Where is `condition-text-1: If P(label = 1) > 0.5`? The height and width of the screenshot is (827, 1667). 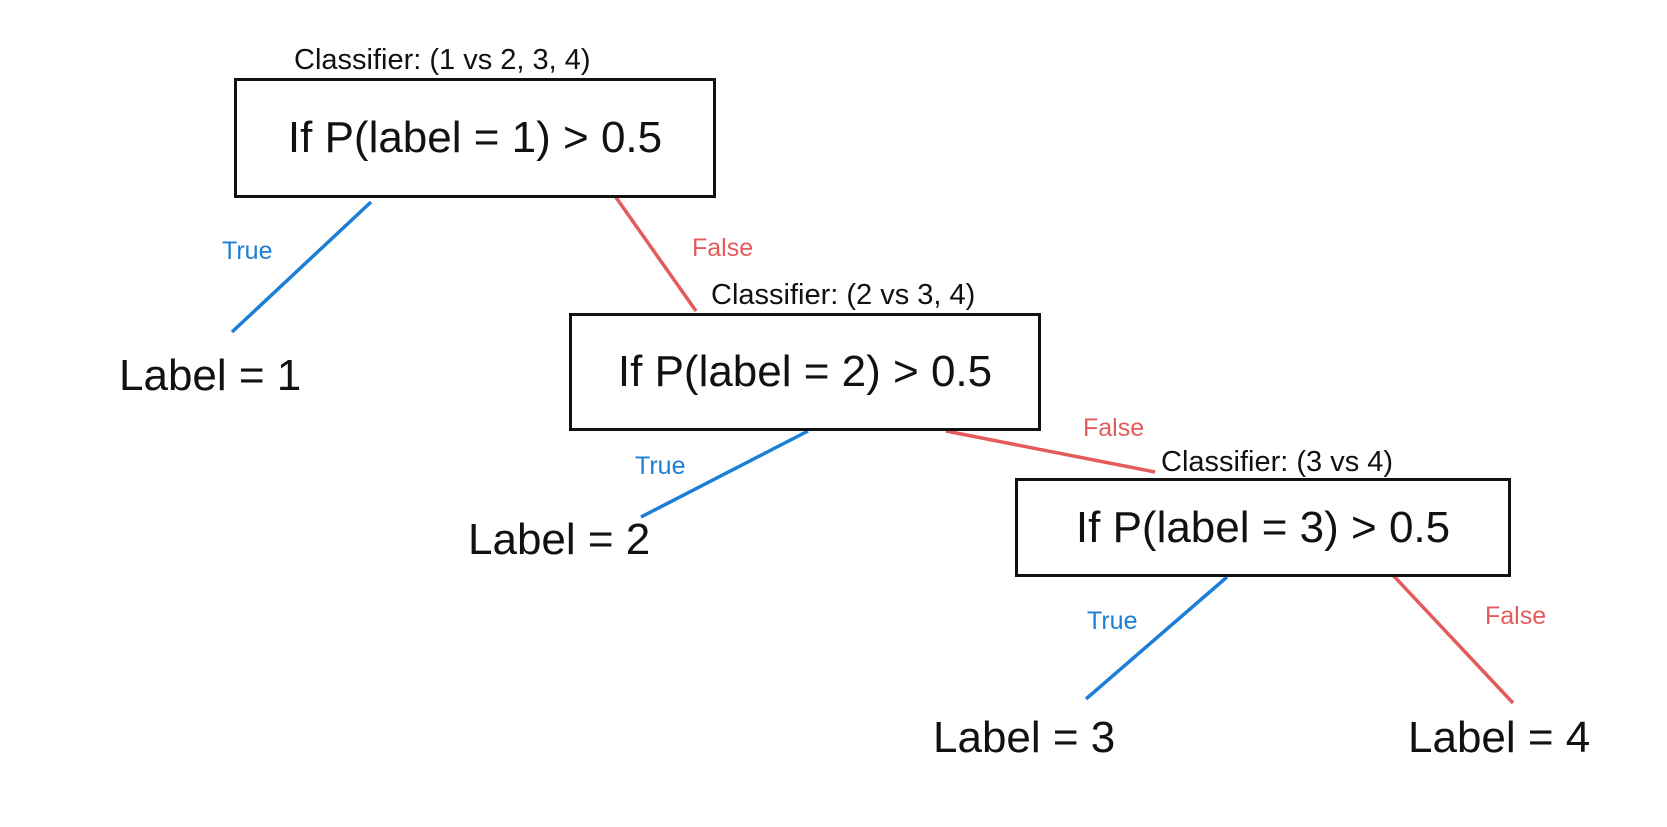
condition-text-1: If P(label = 1) > 0.5 is located at coordinates (475, 137).